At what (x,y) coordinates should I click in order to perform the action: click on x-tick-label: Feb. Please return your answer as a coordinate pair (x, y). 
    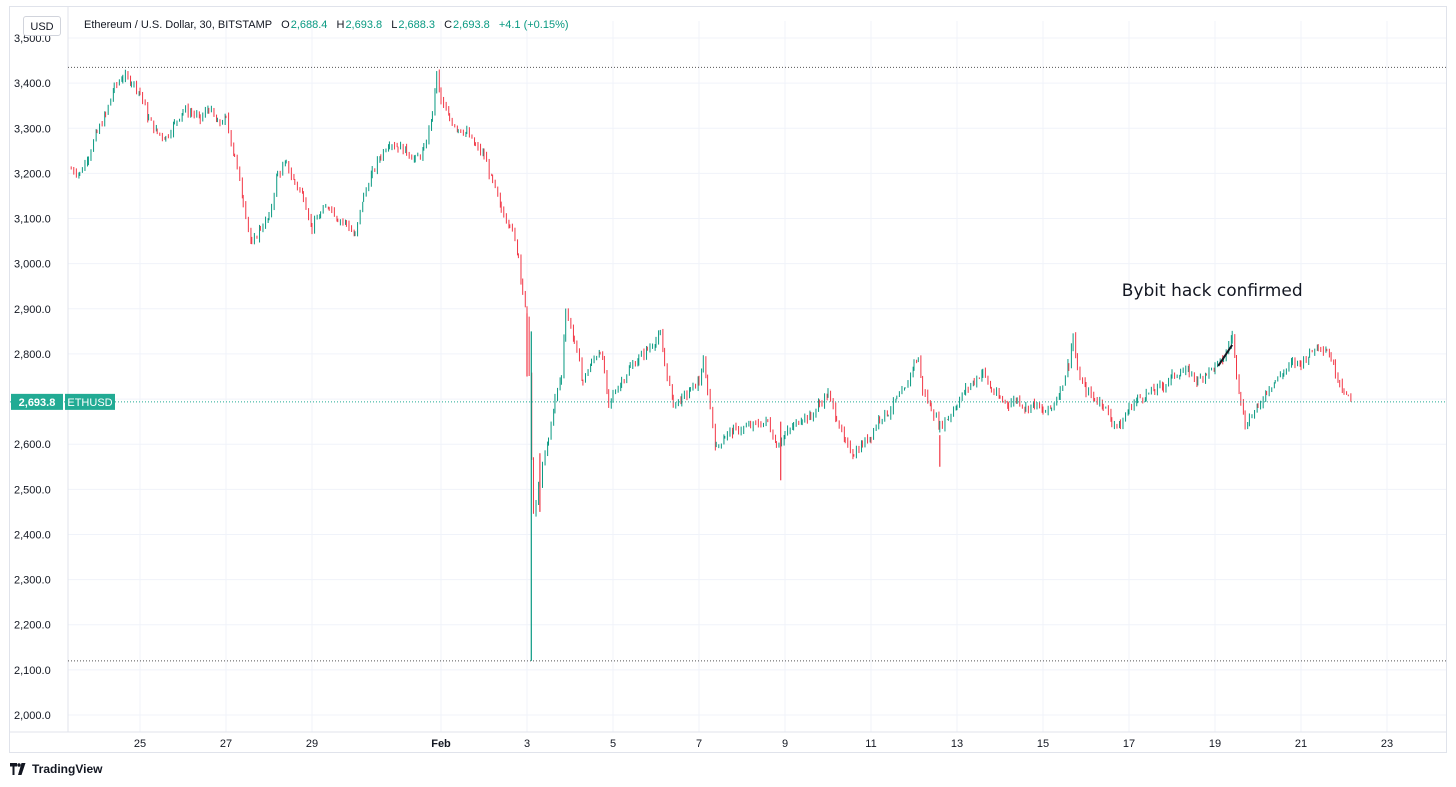
    Looking at the image, I should click on (441, 744).